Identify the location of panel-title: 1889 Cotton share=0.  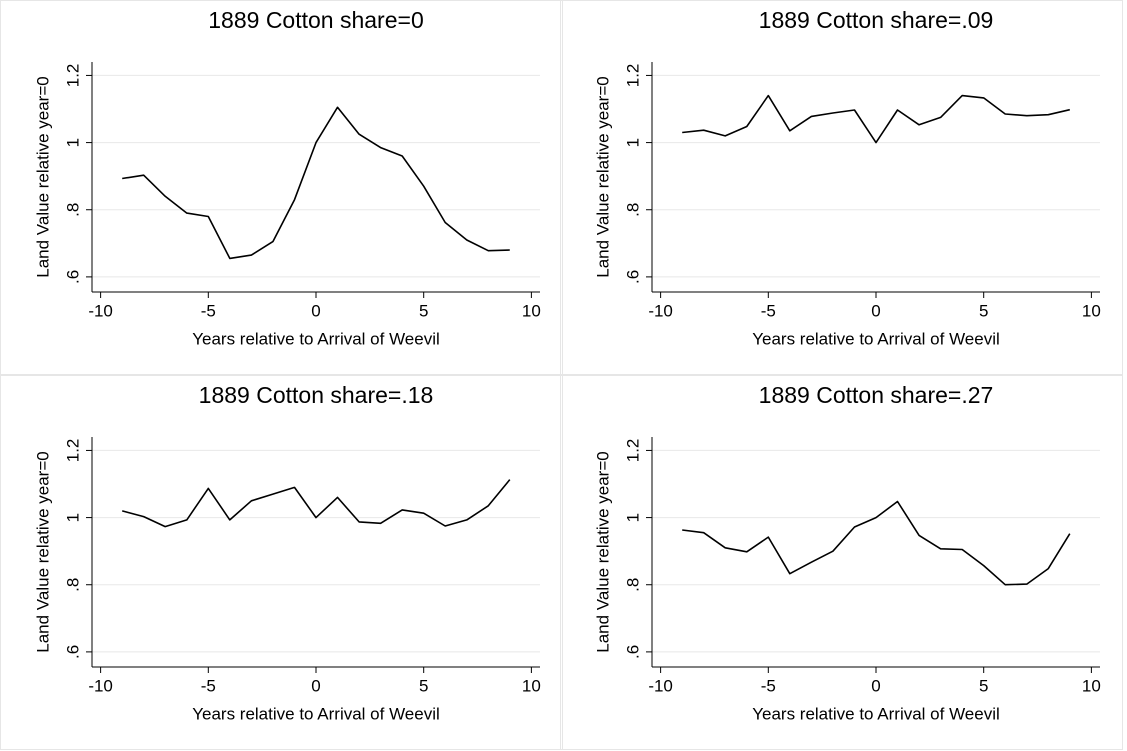
(315, 20).